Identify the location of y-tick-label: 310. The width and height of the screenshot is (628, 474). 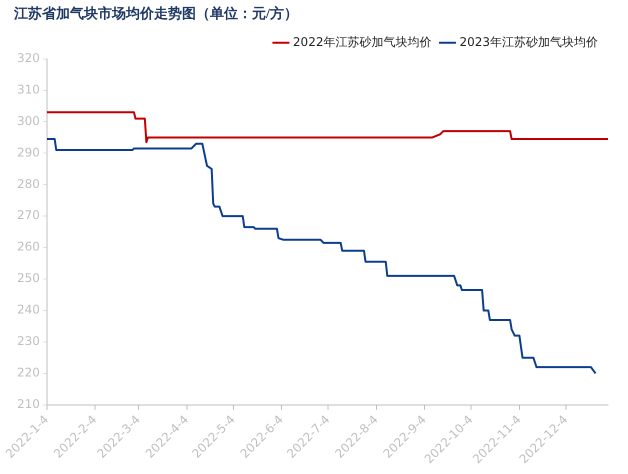
(28, 89).